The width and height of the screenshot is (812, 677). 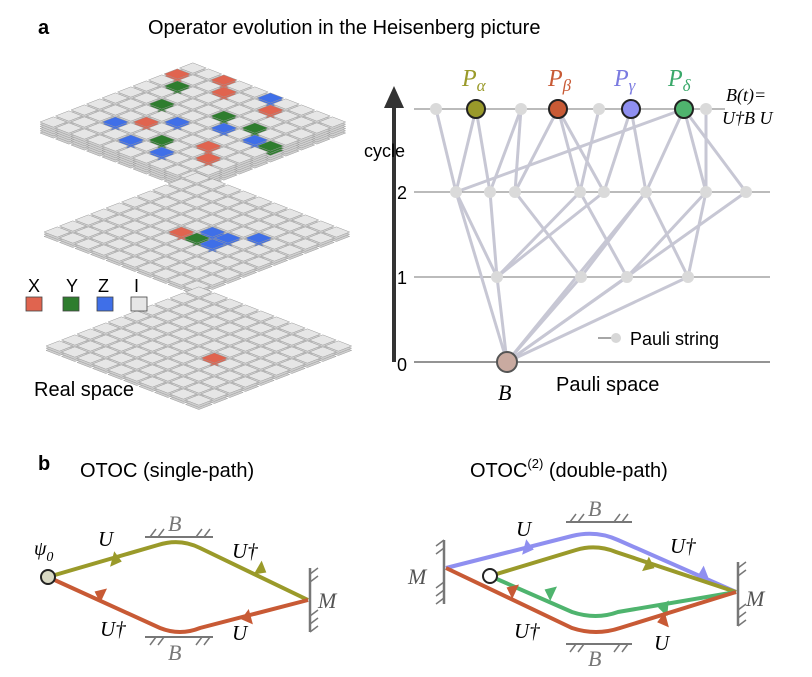 What do you see at coordinates (440, 572) in the screenshot?
I see `left-wall-hatch` at bounding box center [440, 572].